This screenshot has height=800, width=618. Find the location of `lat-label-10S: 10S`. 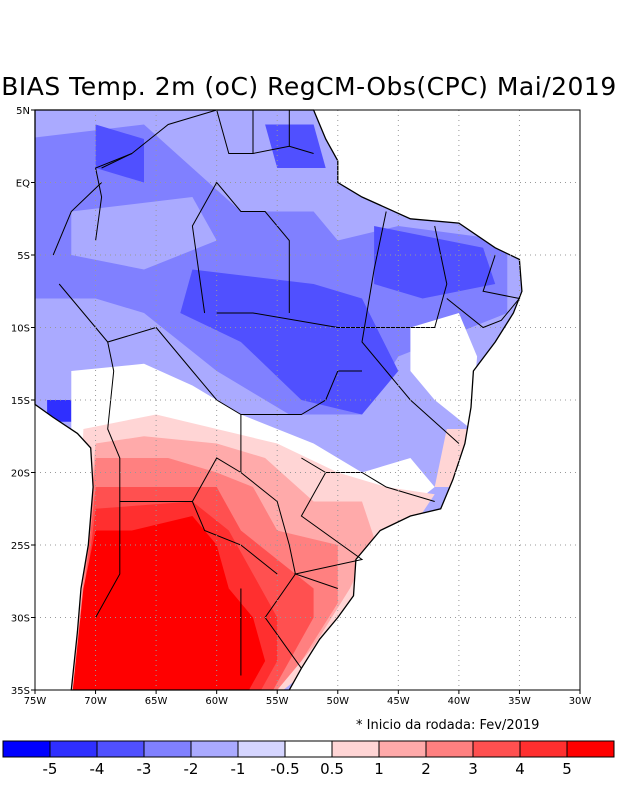

lat-label-10S: 10S is located at coordinates (20, 329).